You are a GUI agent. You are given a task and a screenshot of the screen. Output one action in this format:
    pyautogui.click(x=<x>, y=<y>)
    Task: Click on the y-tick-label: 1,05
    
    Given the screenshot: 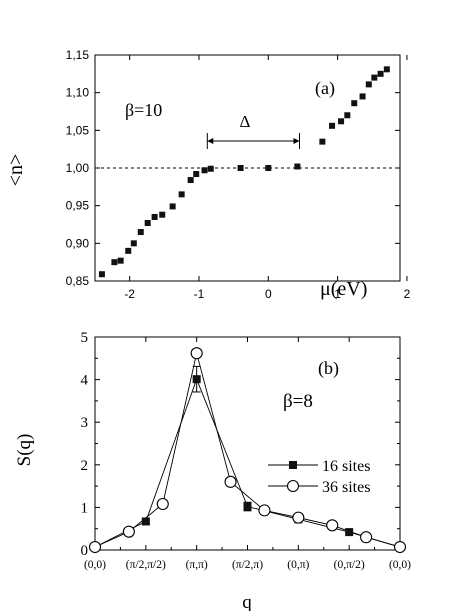 What is the action you would take?
    pyautogui.click(x=78, y=130)
    